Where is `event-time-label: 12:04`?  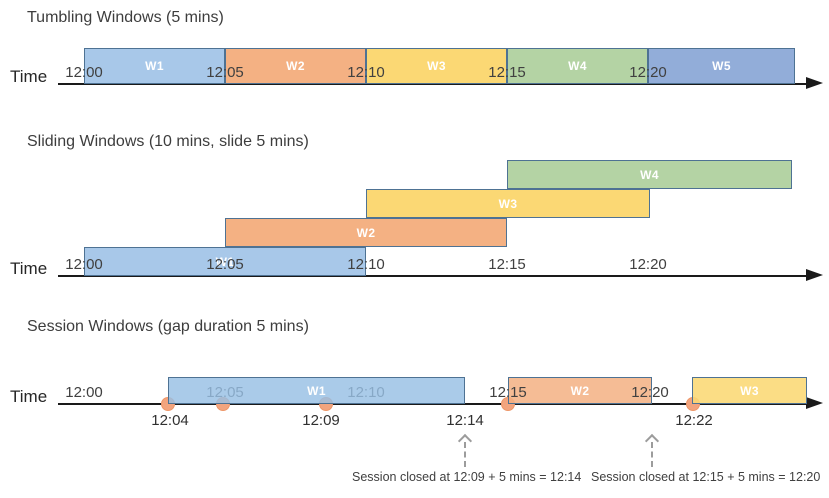 event-time-label: 12:04 is located at coordinates (170, 420).